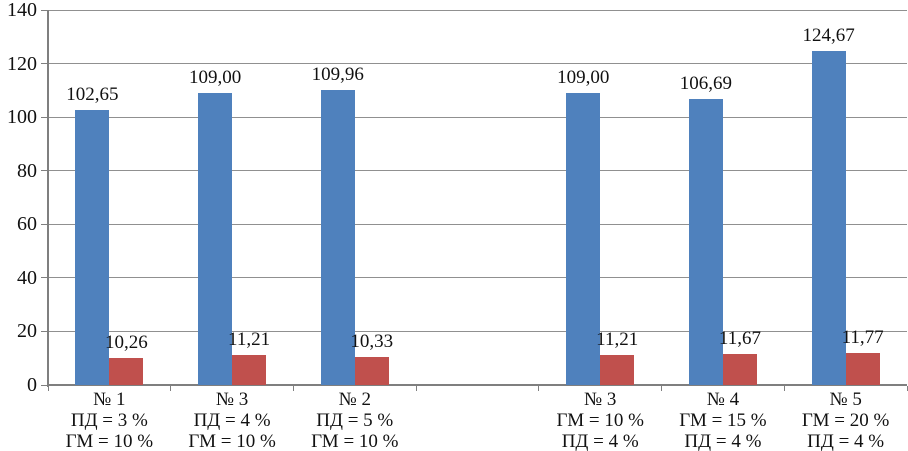  What do you see at coordinates (617, 339) in the screenshot?
I see `series-2-red-value-label-5: 11,21` at bounding box center [617, 339].